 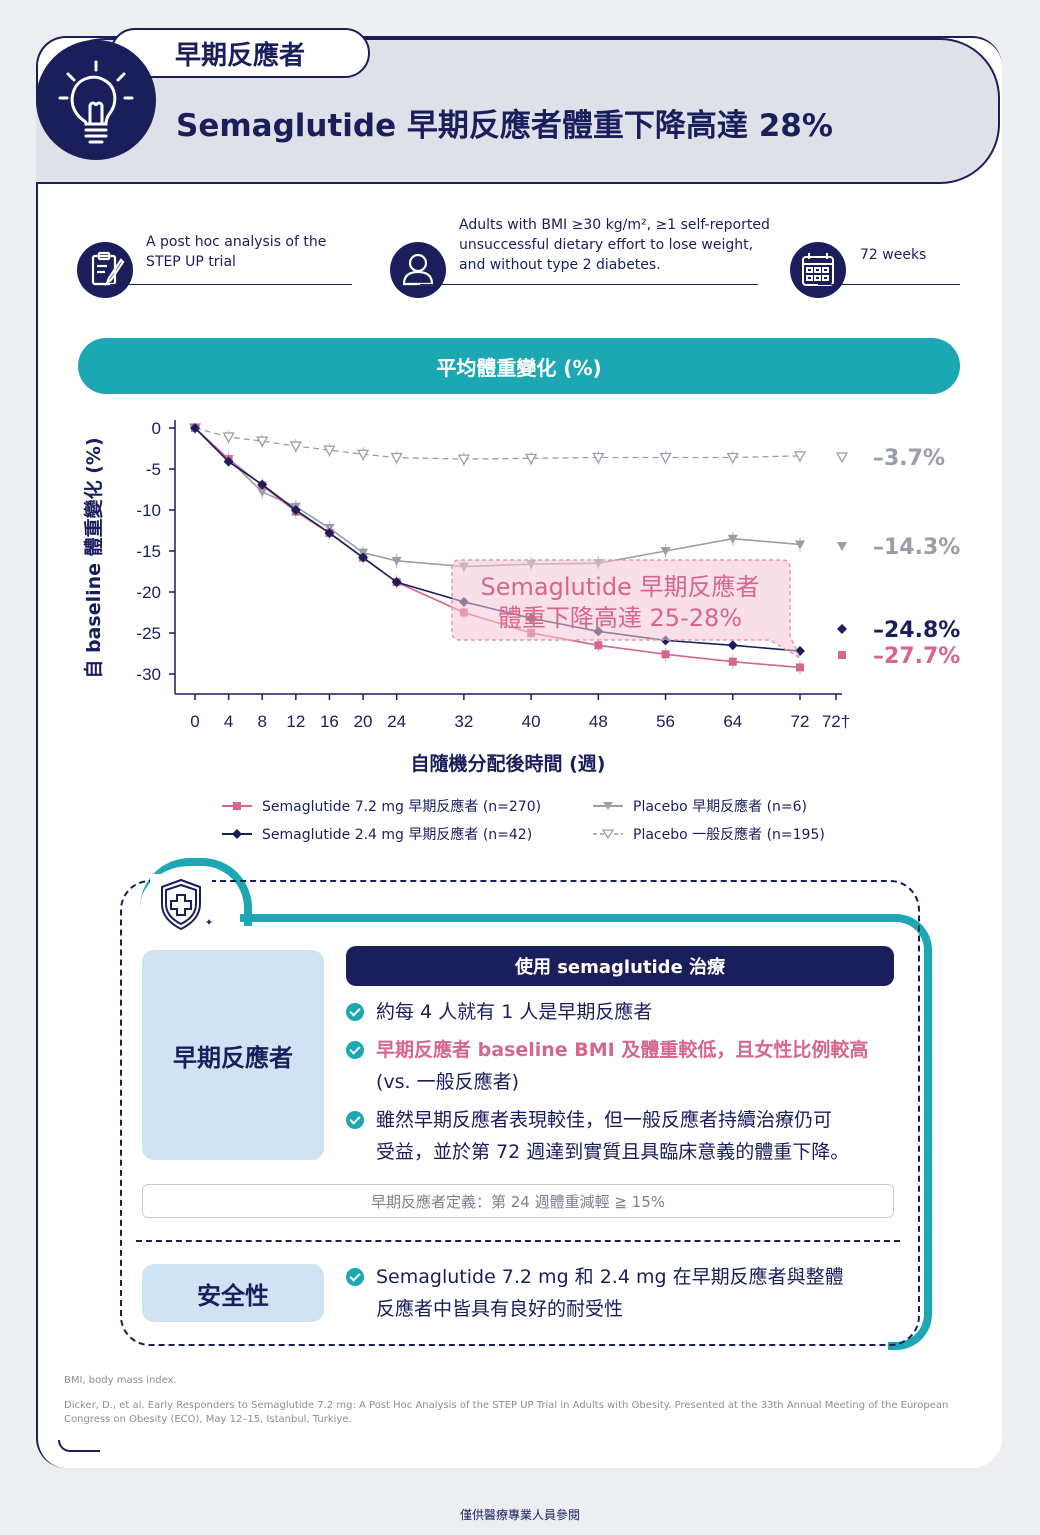 What do you see at coordinates (194, 721) in the screenshot?
I see `x-tick-label: 0` at bounding box center [194, 721].